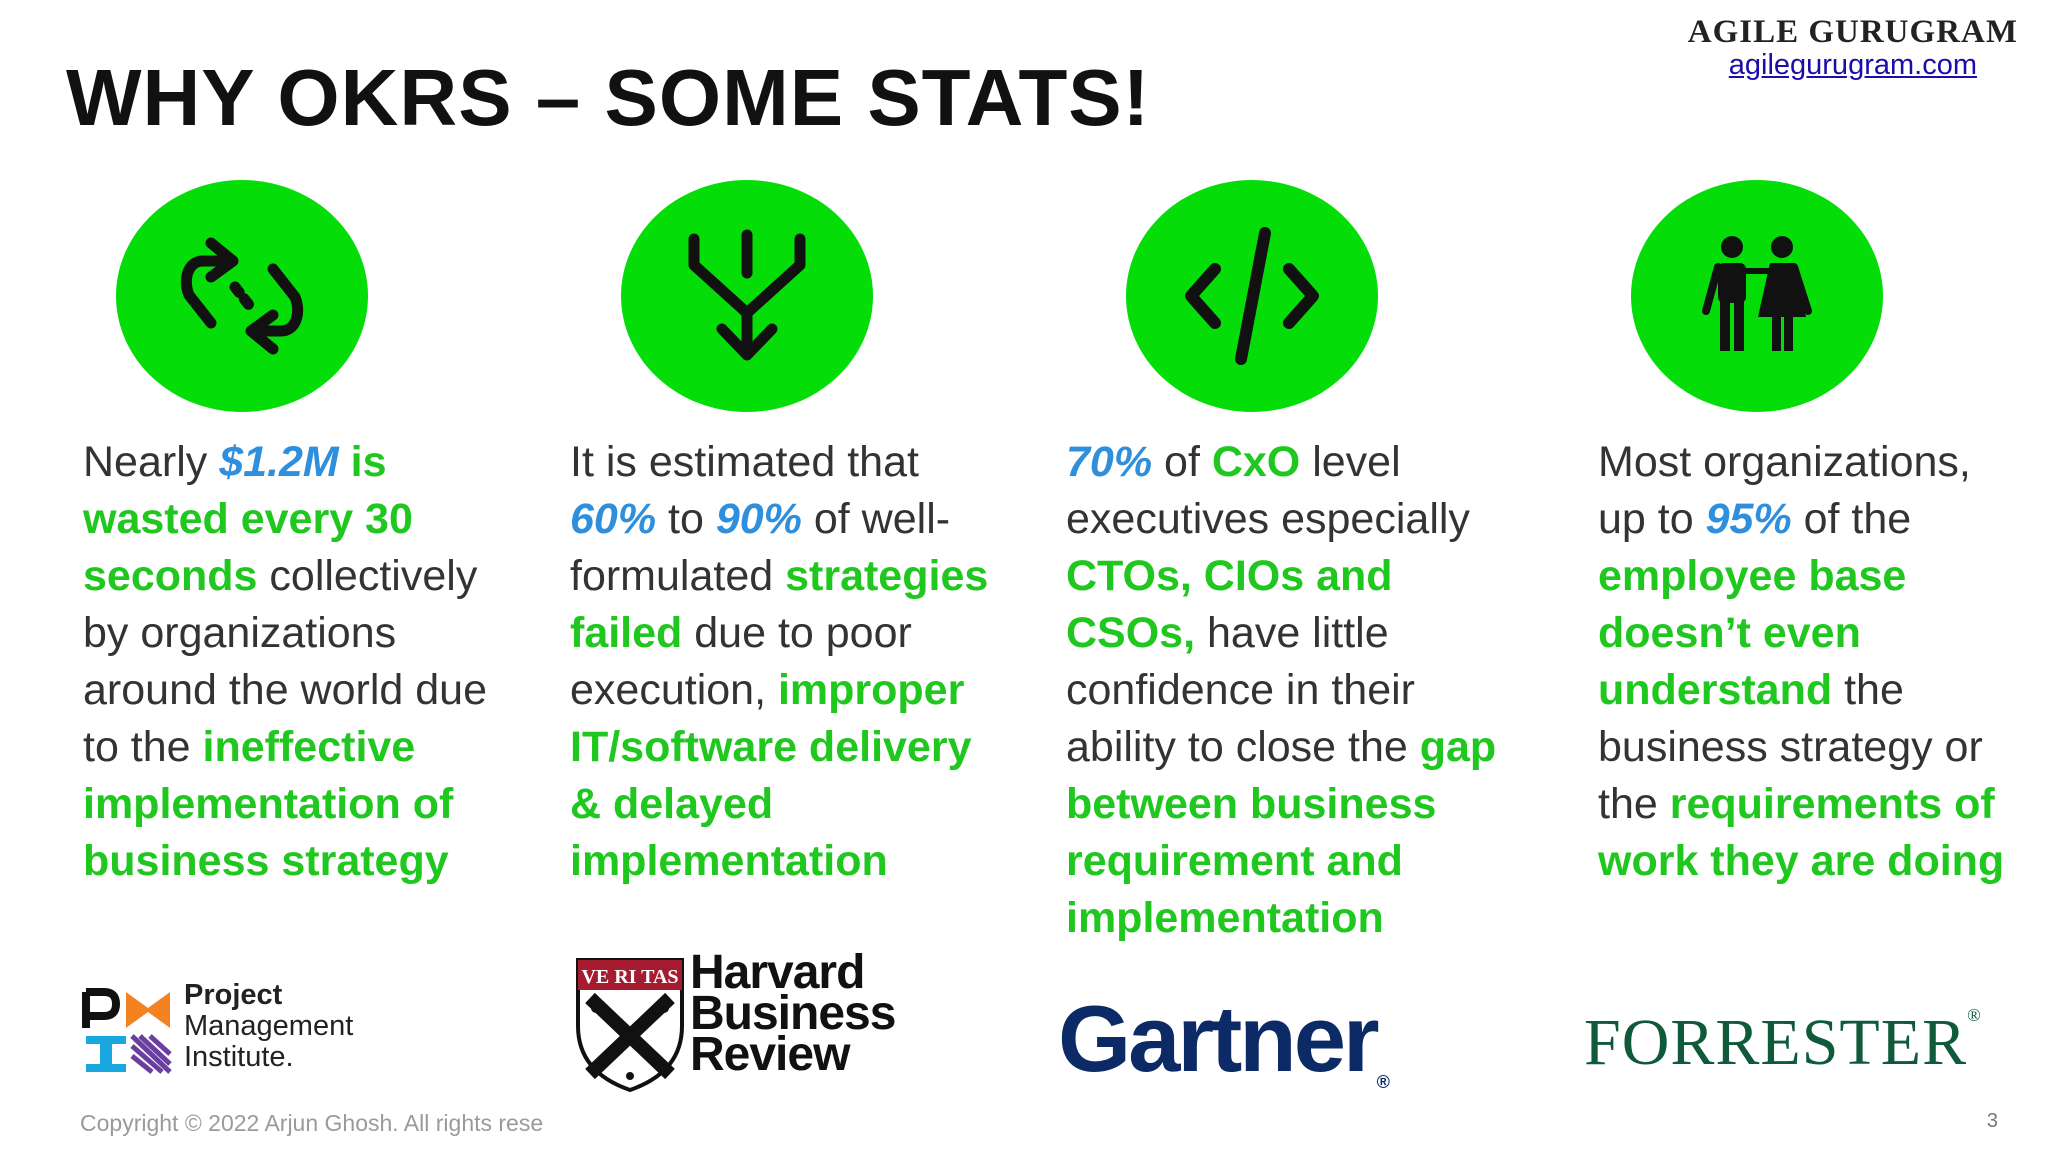  Describe the element at coordinates (1801, 832) in the screenshot. I see `stat-text-segment: requirements of work they are doing` at that location.